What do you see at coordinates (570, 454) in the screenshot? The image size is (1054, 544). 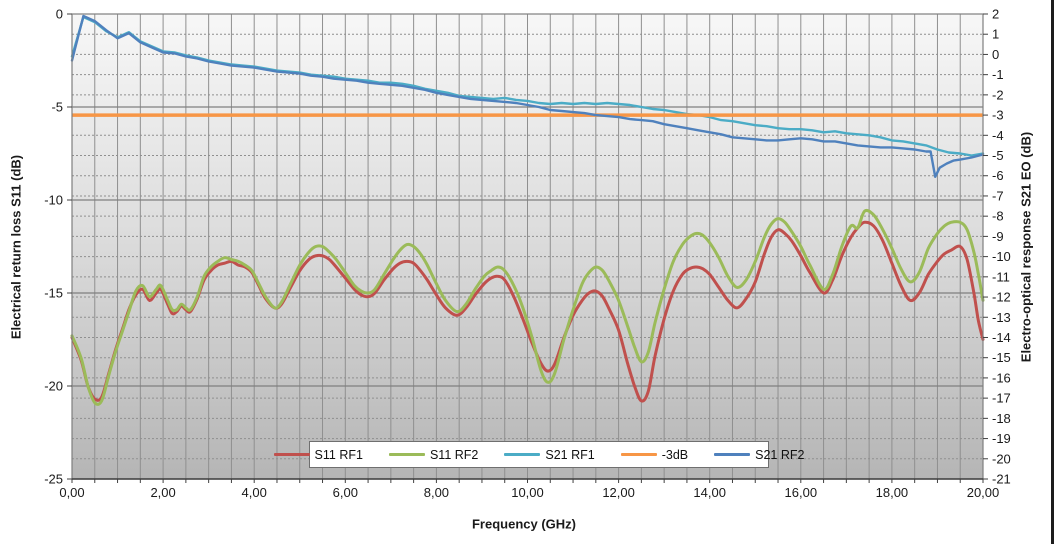 I see `legend-label: S21 RF1` at bounding box center [570, 454].